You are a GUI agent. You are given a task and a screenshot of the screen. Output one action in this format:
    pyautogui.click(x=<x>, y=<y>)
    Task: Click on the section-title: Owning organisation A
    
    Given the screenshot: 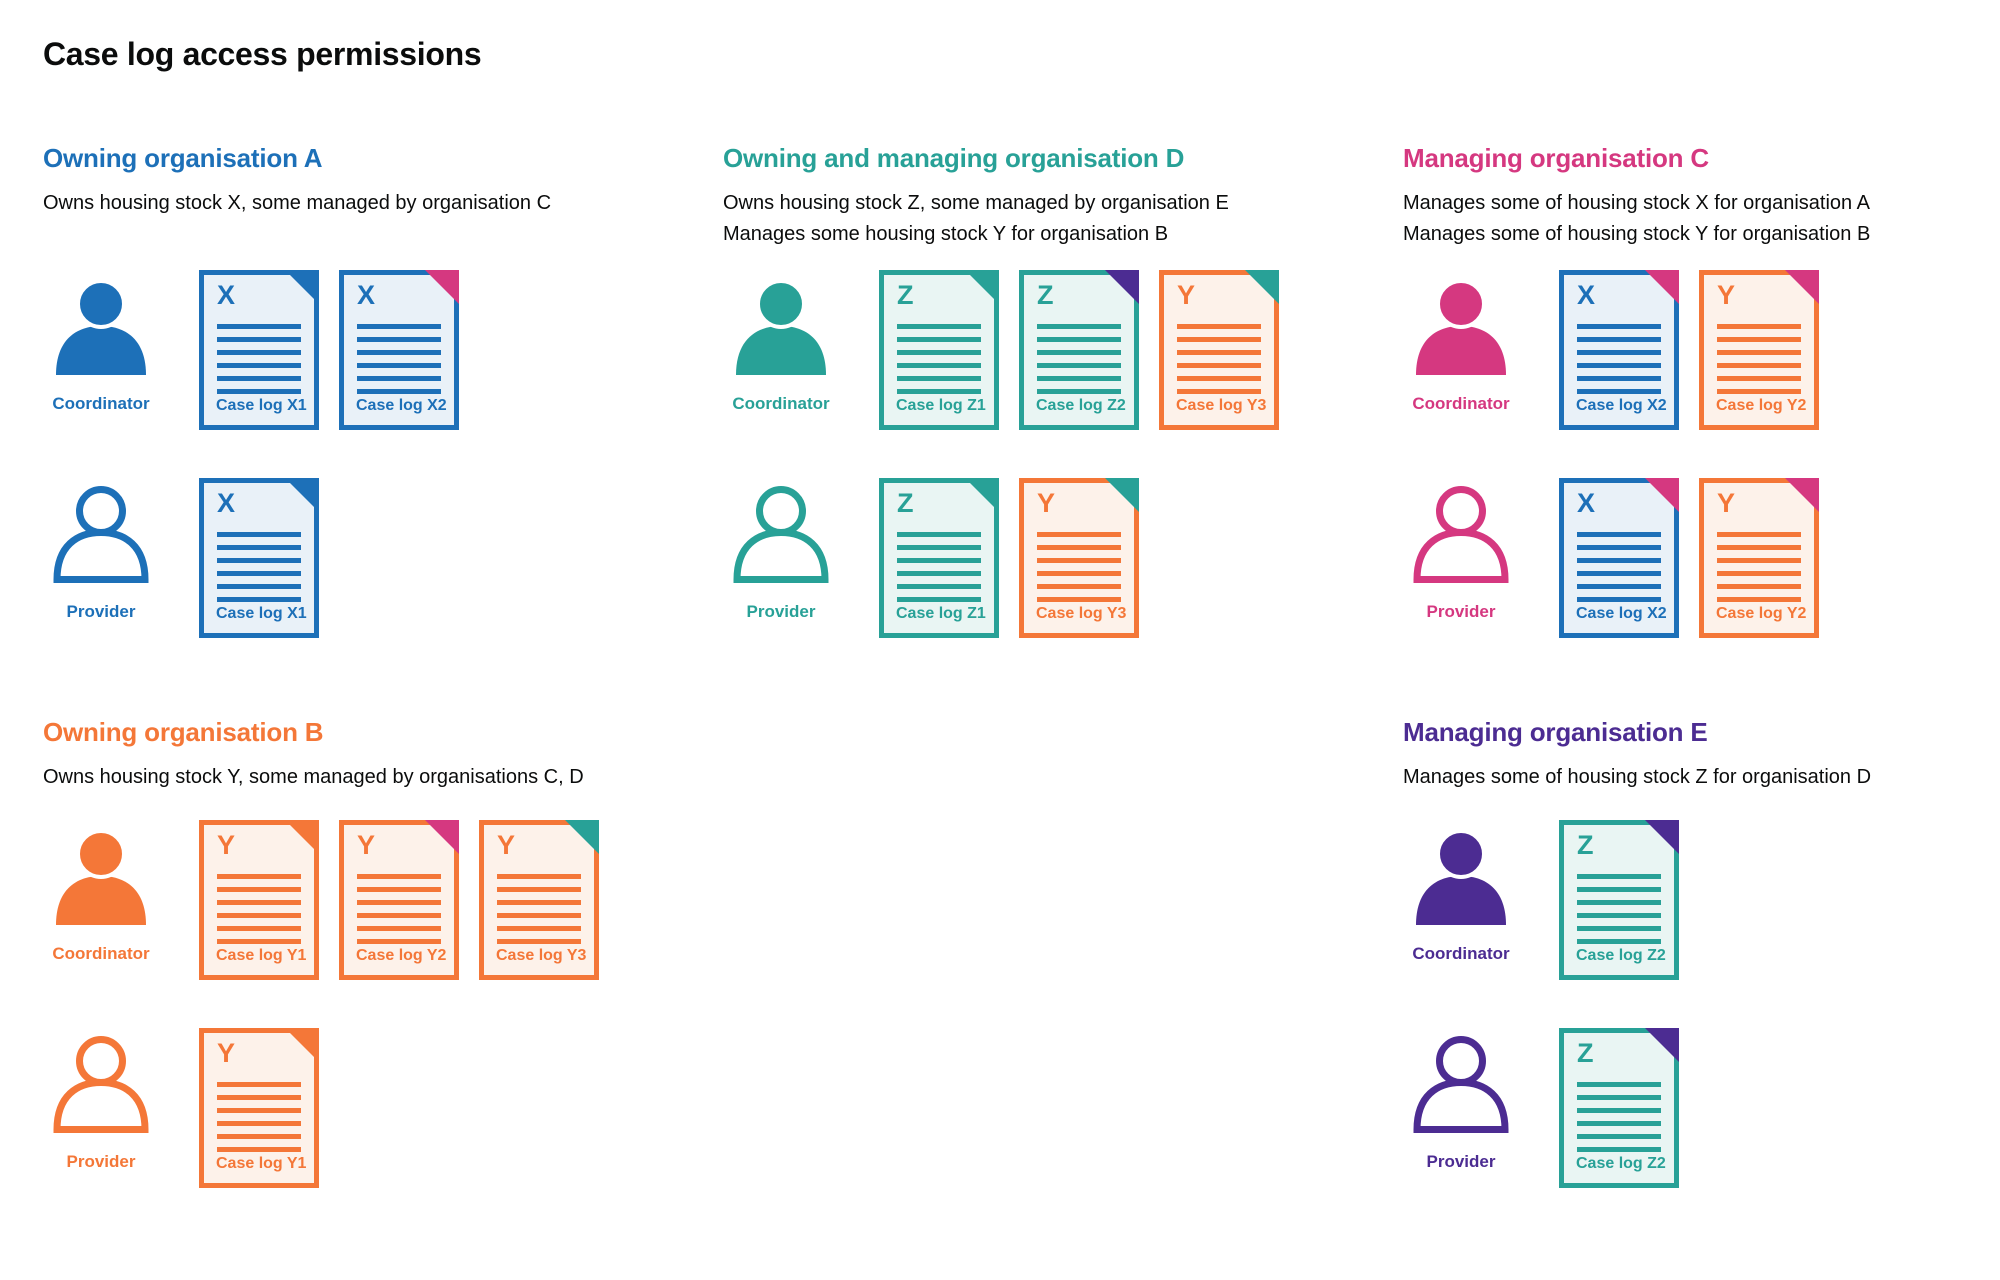 What is the action you would take?
    pyautogui.click(x=183, y=158)
    